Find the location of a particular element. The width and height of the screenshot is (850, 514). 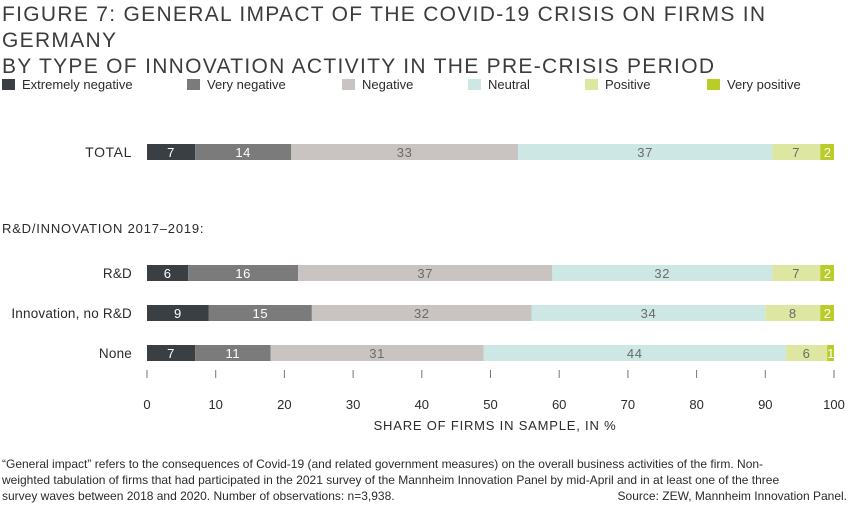

bar-segment-randd-neutral is located at coordinates (662, 273).